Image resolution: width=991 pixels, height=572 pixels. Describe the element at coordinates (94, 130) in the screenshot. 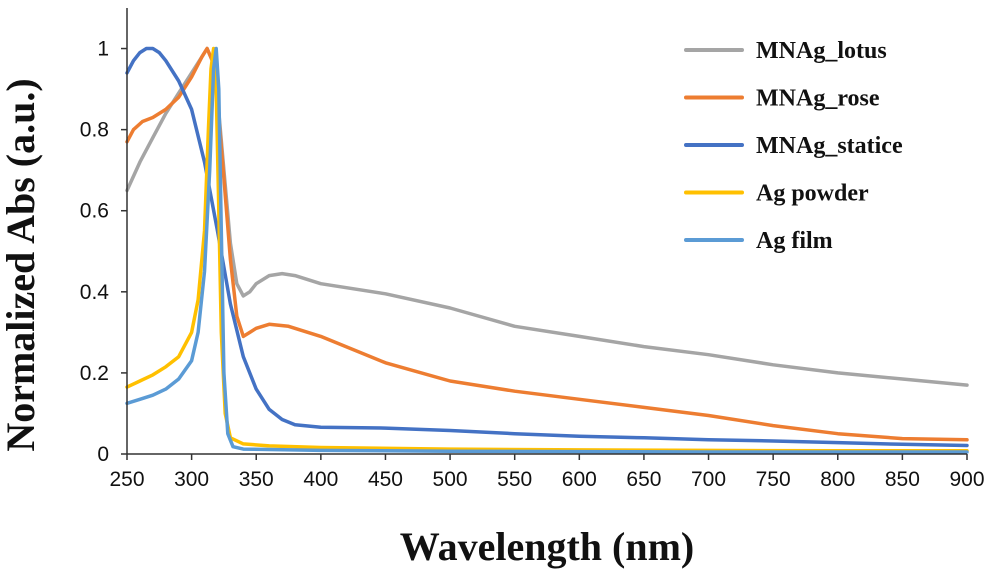

I see `y-tick-label: 0.8` at that location.